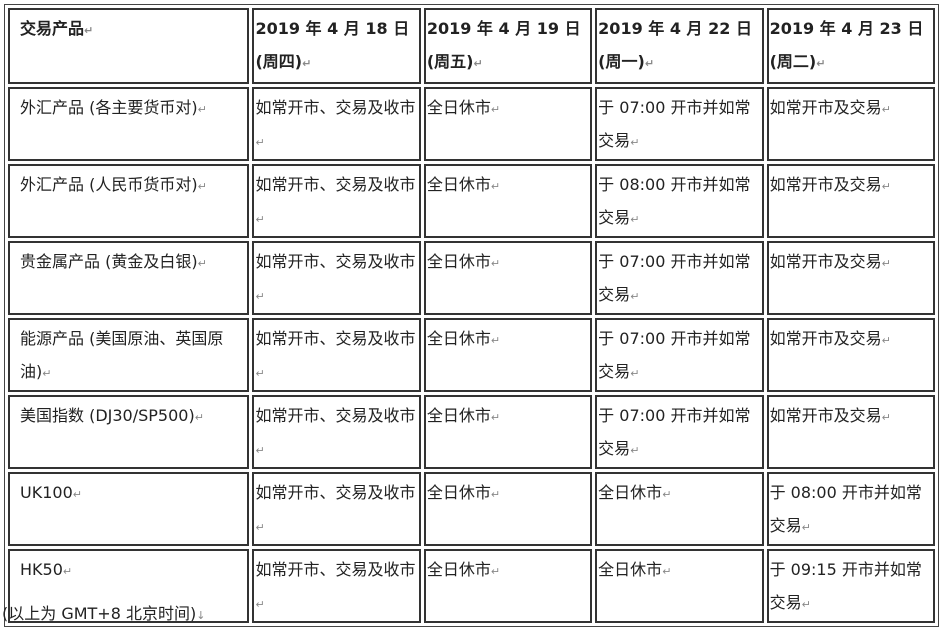 This screenshot has width=939, height=633. What do you see at coordinates (129, 124) in the screenshot?
I see `product-cell: 外汇产品 (各主要货币对)↵` at bounding box center [129, 124].